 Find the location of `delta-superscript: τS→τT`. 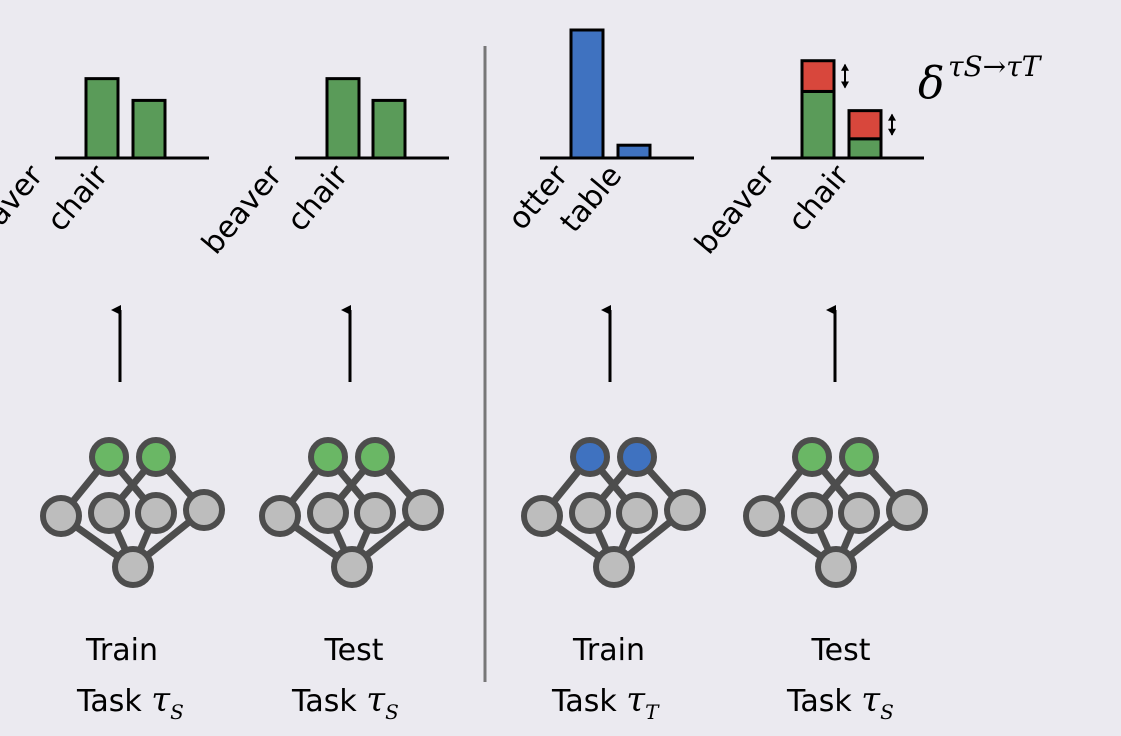

delta-superscript: τS→τT is located at coordinates (995, 66).